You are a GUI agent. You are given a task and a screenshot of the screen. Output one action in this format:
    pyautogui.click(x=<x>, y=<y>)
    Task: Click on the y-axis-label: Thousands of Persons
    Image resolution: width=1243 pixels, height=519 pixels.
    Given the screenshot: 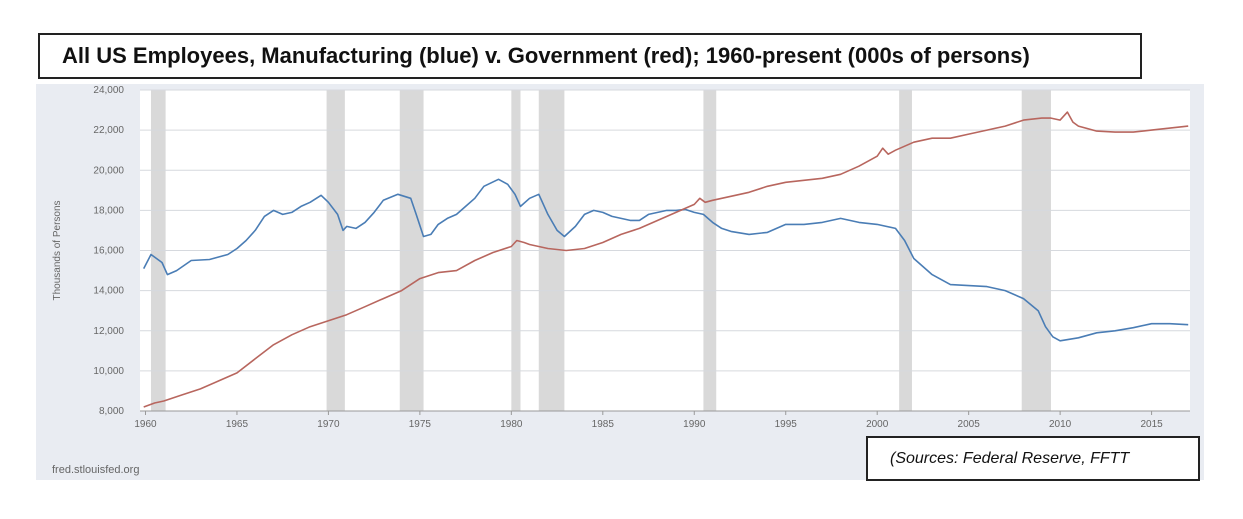 What is the action you would take?
    pyautogui.click(x=57, y=250)
    